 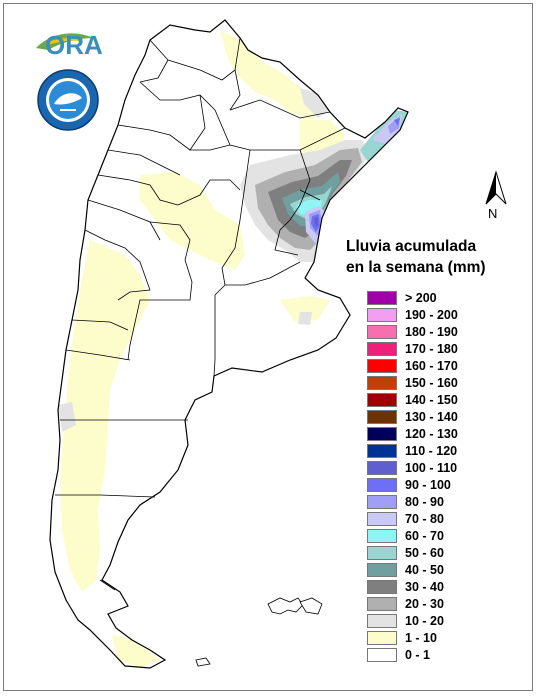 What do you see at coordinates (431, 467) in the screenshot?
I see `legend-label: 100 - 110` at bounding box center [431, 467].